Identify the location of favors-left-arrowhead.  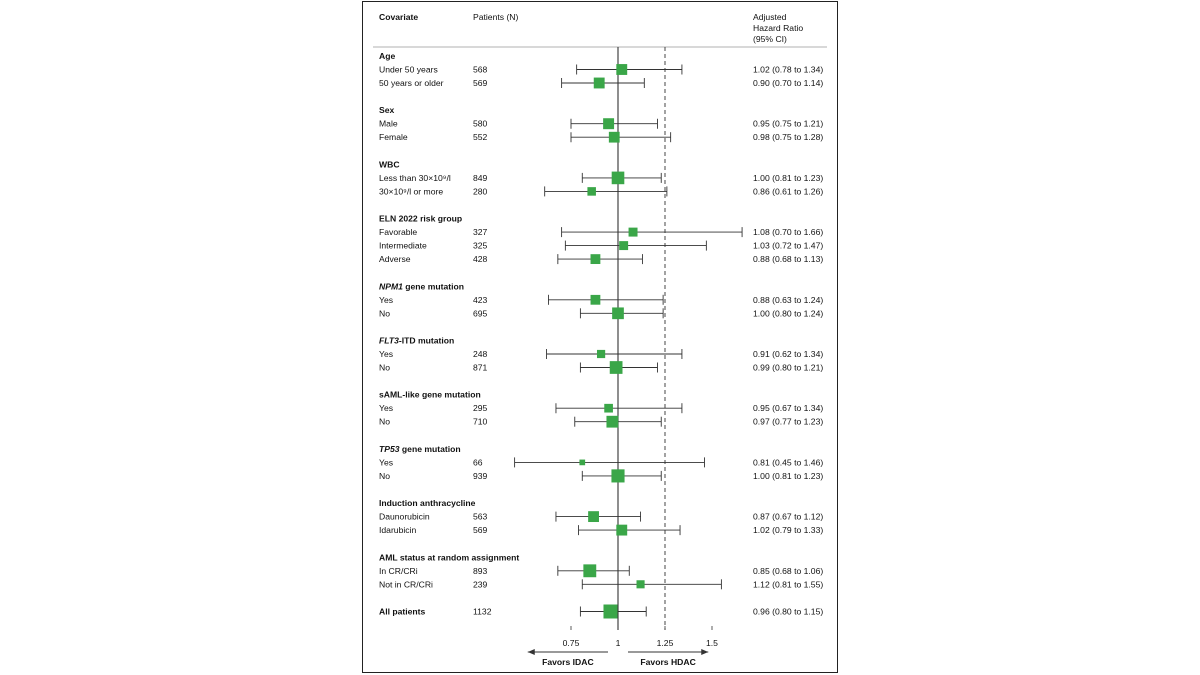
(531, 652).